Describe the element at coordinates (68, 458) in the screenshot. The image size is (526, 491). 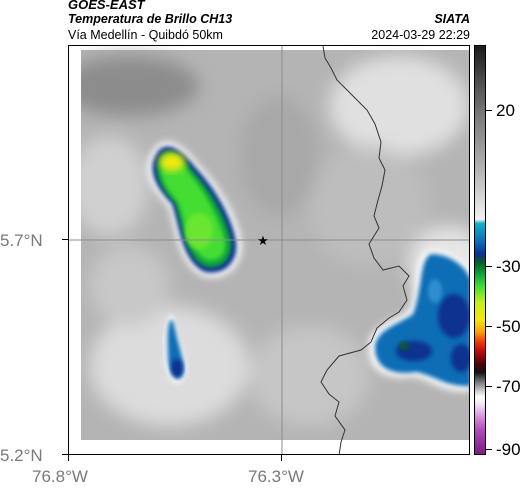
I see `lon-tick-76.8` at that location.